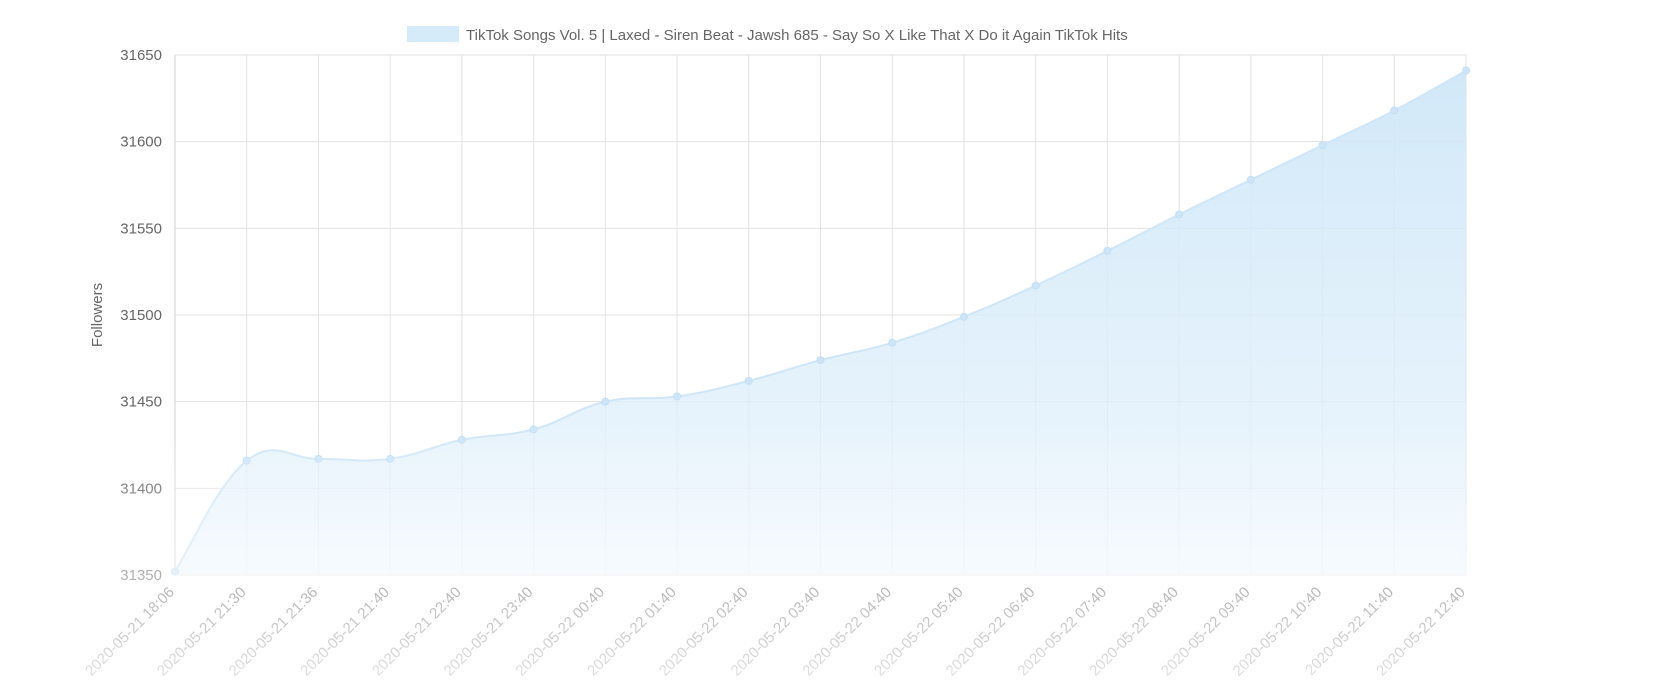  Describe the element at coordinates (97, 315) in the screenshot. I see `y-axis-title: Followers` at that location.